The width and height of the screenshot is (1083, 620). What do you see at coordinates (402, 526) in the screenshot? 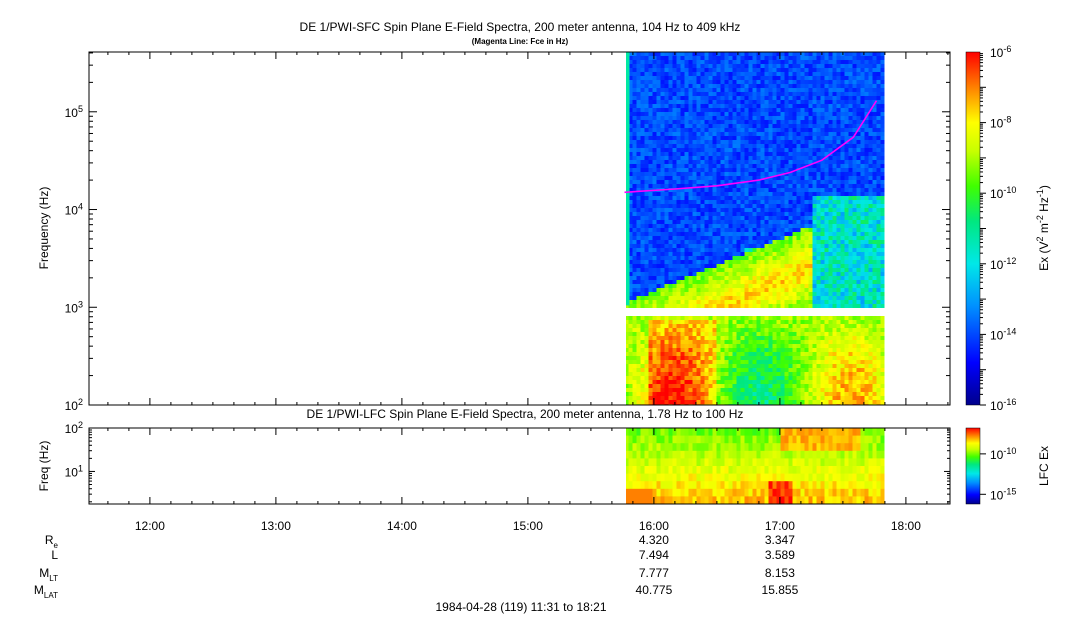
I see `x-tick-label: 14:00` at bounding box center [402, 526].